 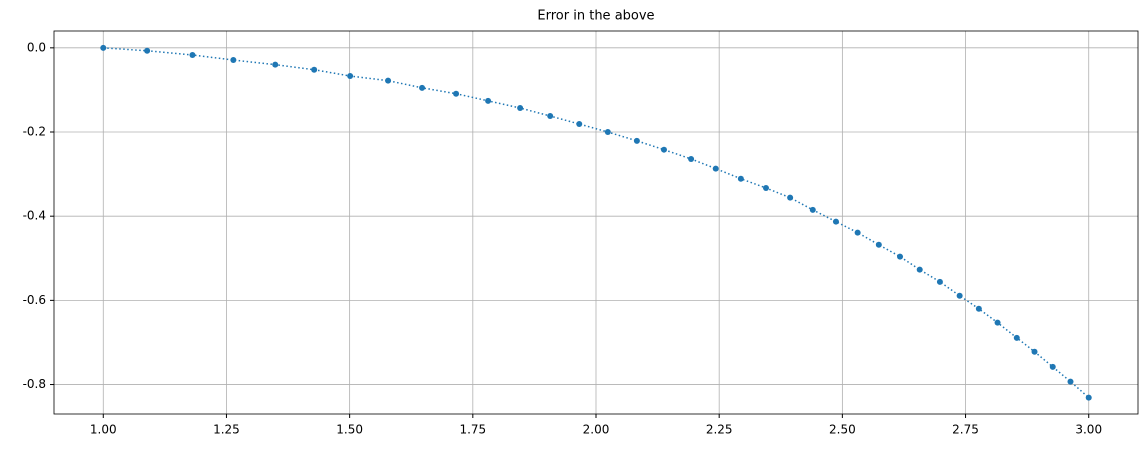 What do you see at coordinates (34, 132) in the screenshot?
I see `y-tick-label: -0.2` at bounding box center [34, 132].